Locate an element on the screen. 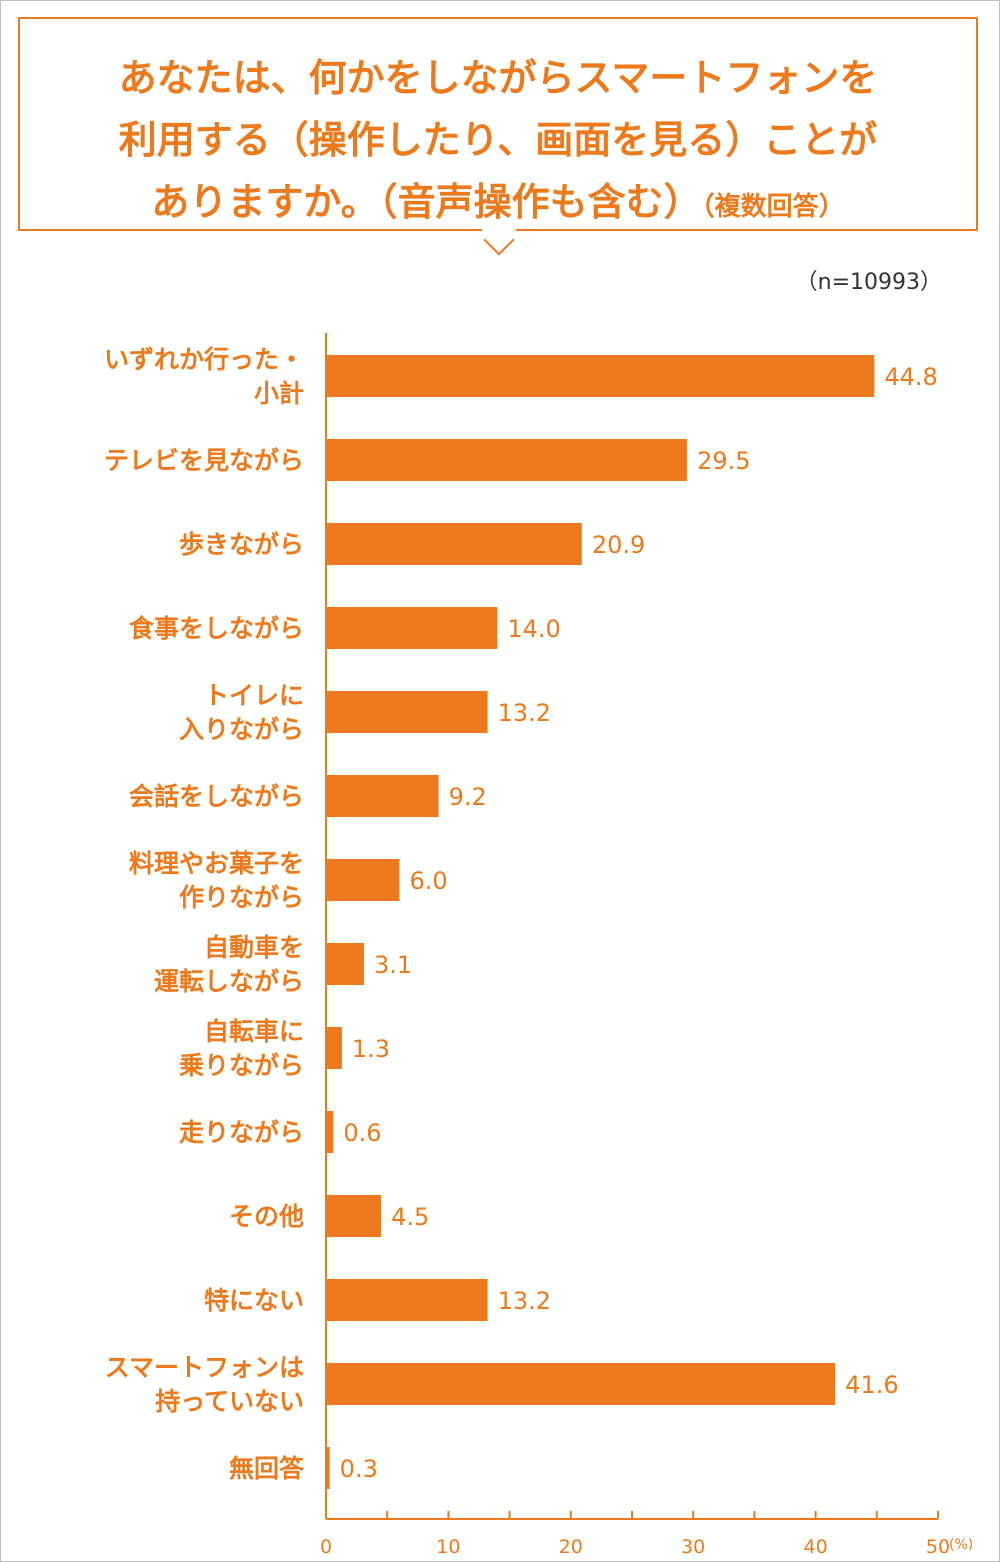 The width and height of the screenshot is (1000, 1562). bar-value-label: 14.0 is located at coordinates (533, 629).